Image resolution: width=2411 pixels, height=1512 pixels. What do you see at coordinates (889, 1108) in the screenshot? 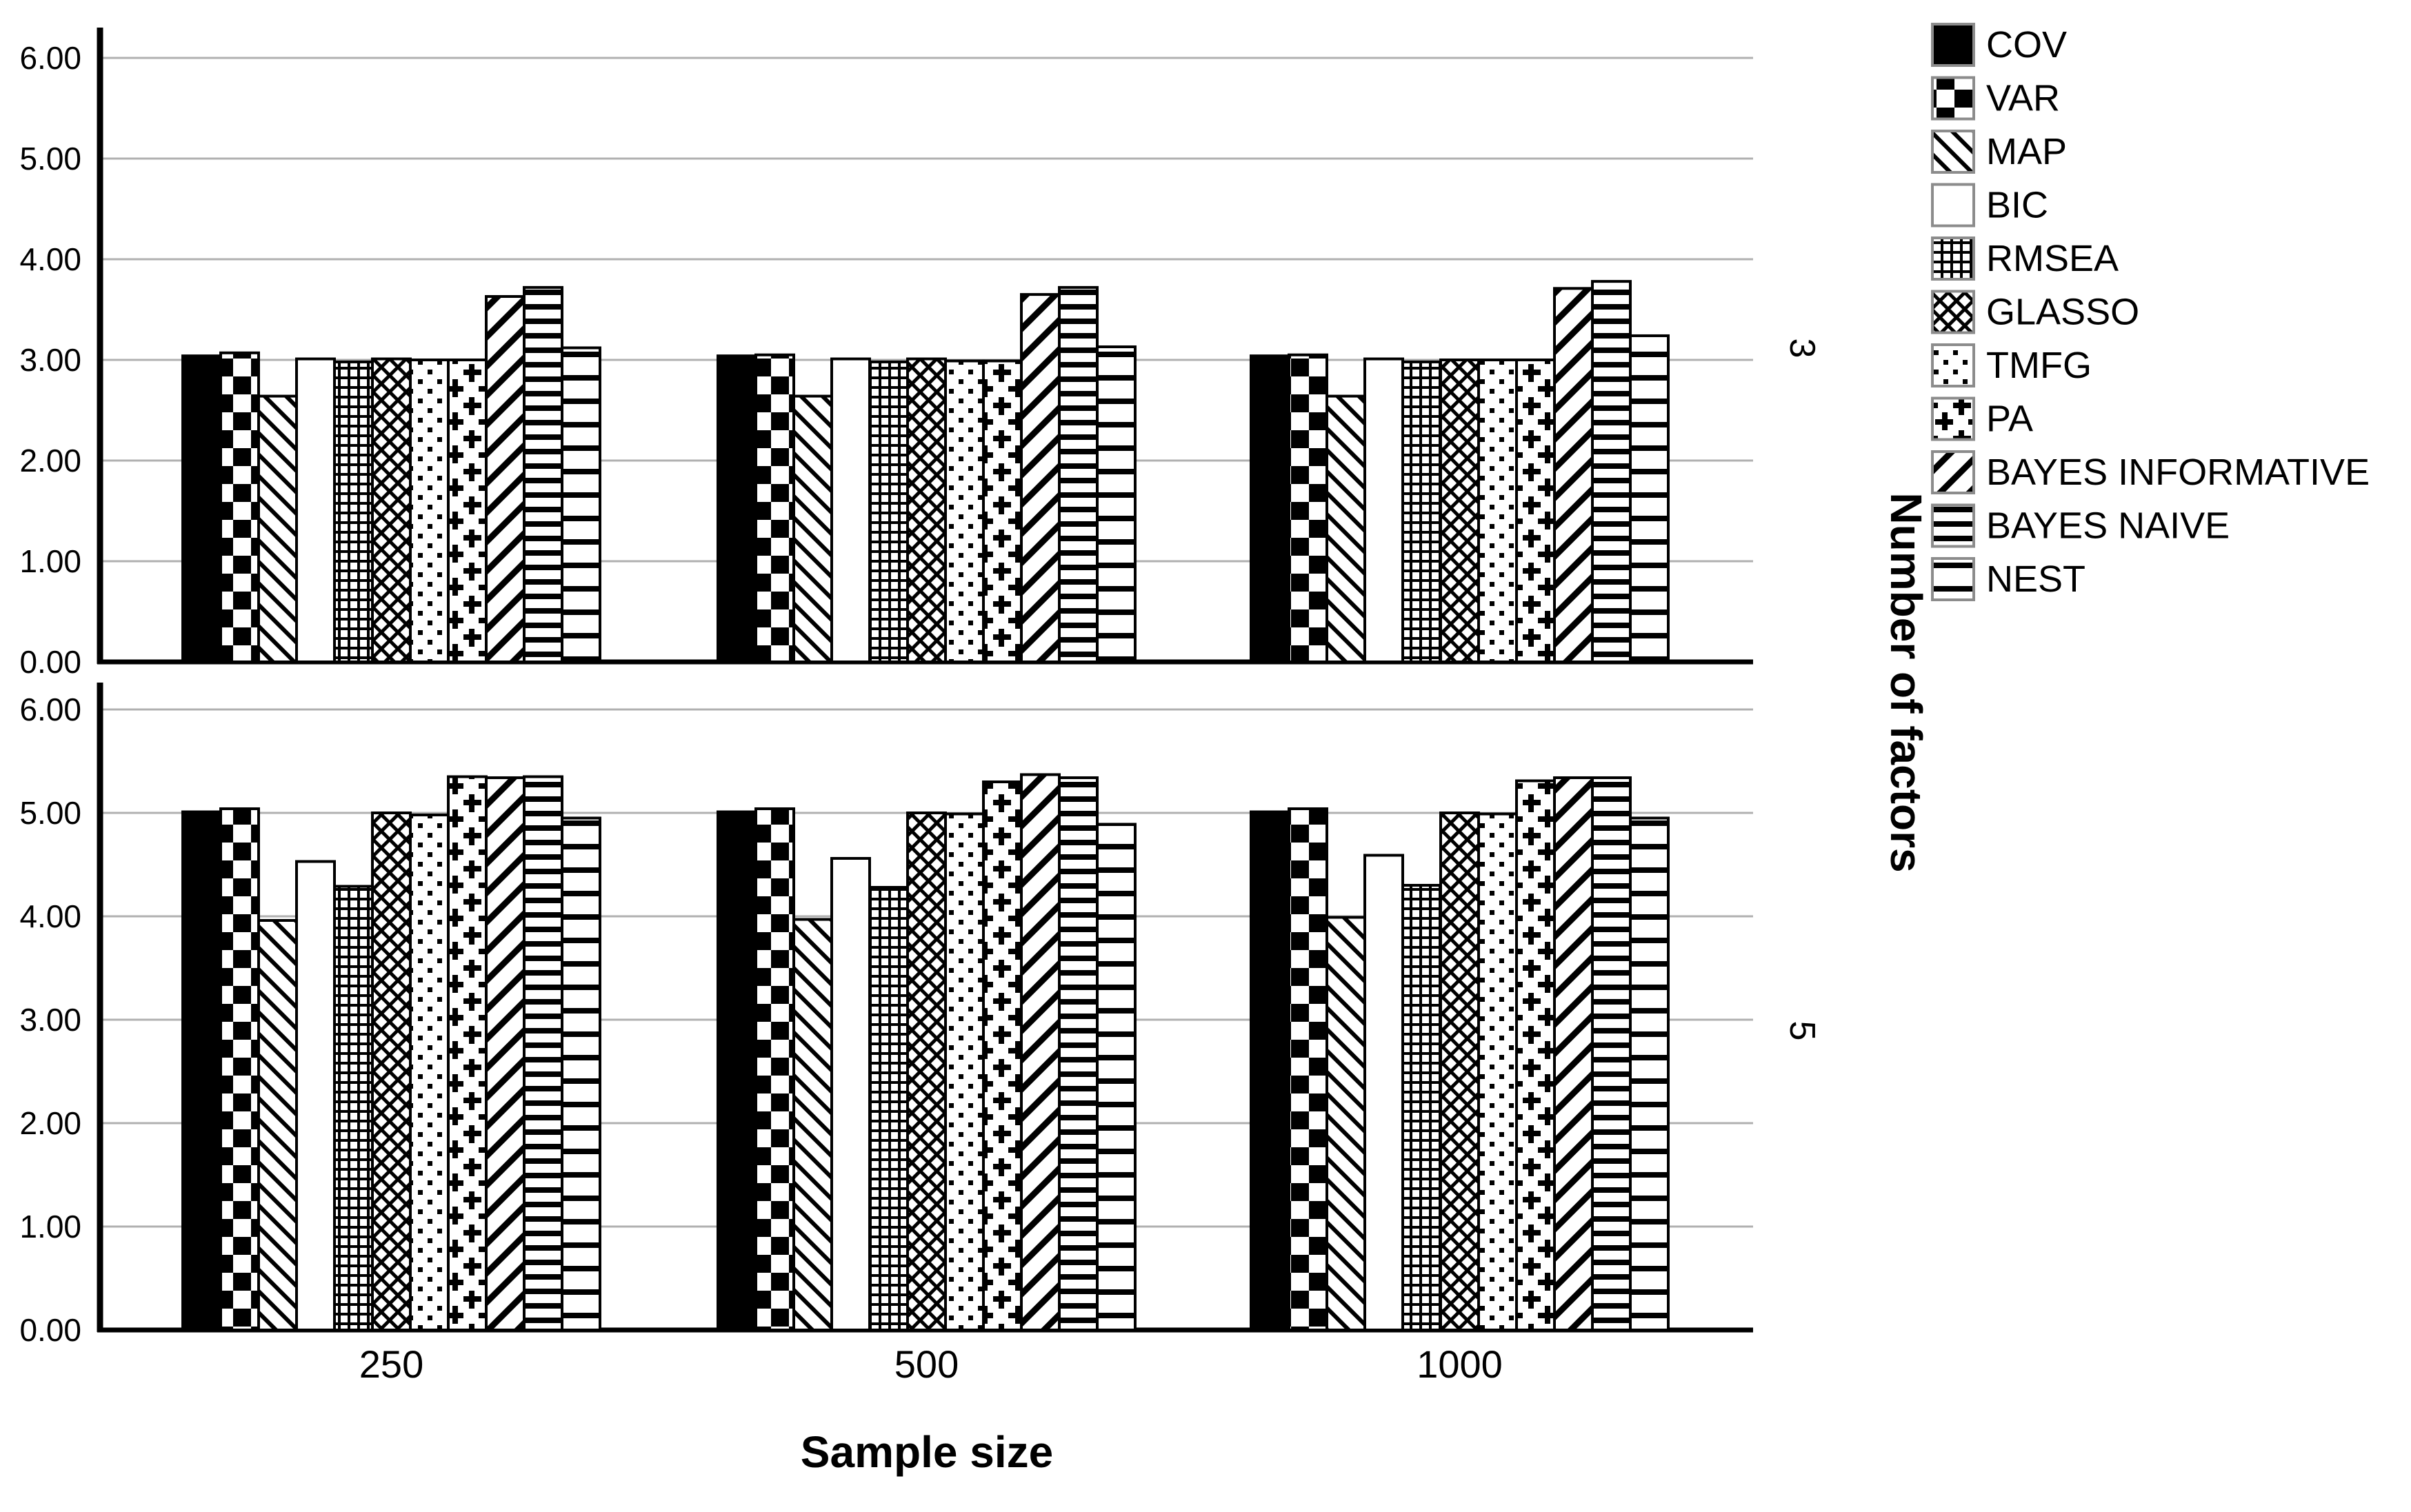
I see `bar-rmsea-500-factor5` at bounding box center [889, 1108].